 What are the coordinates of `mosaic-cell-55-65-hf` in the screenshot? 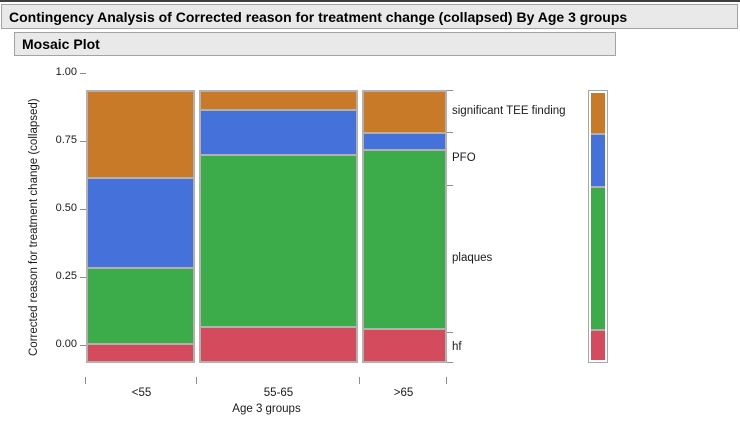 It's located at (278, 344).